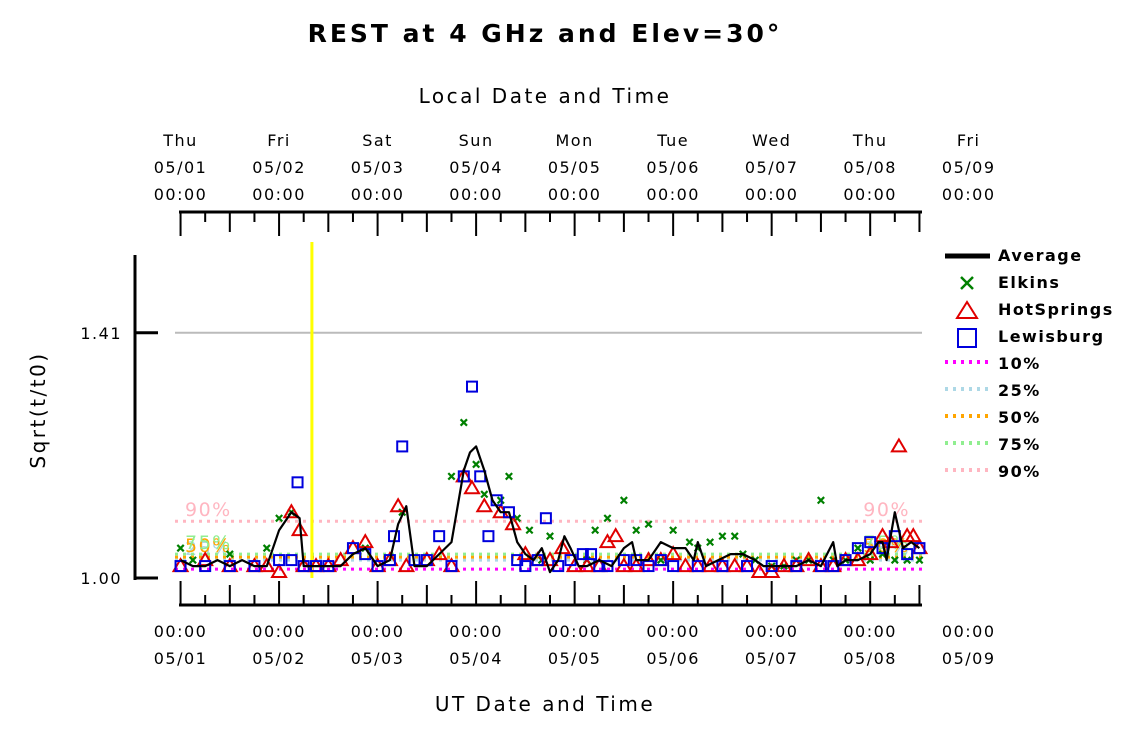 The width and height of the screenshot is (1125, 731). I want to click on top-tick-label: 05/08, so click(870, 167).